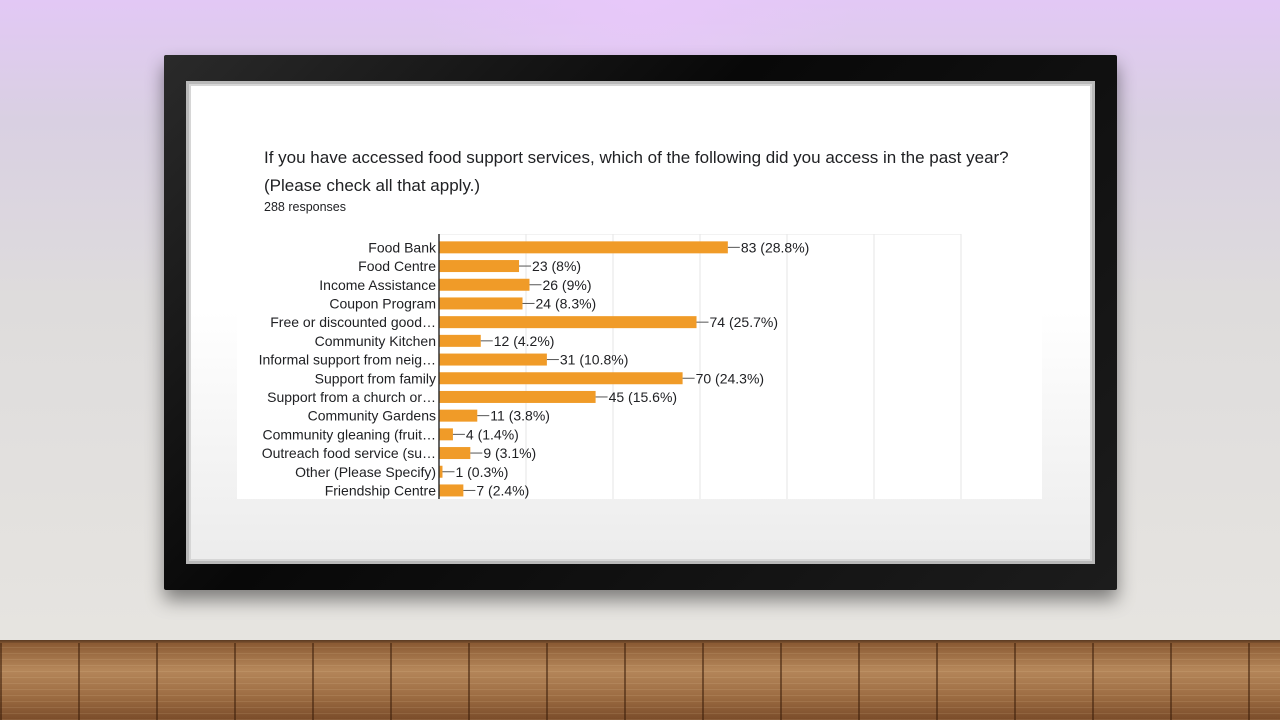 The height and width of the screenshot is (720, 1280). I want to click on data-label: 83 (28.8%), so click(775, 247).